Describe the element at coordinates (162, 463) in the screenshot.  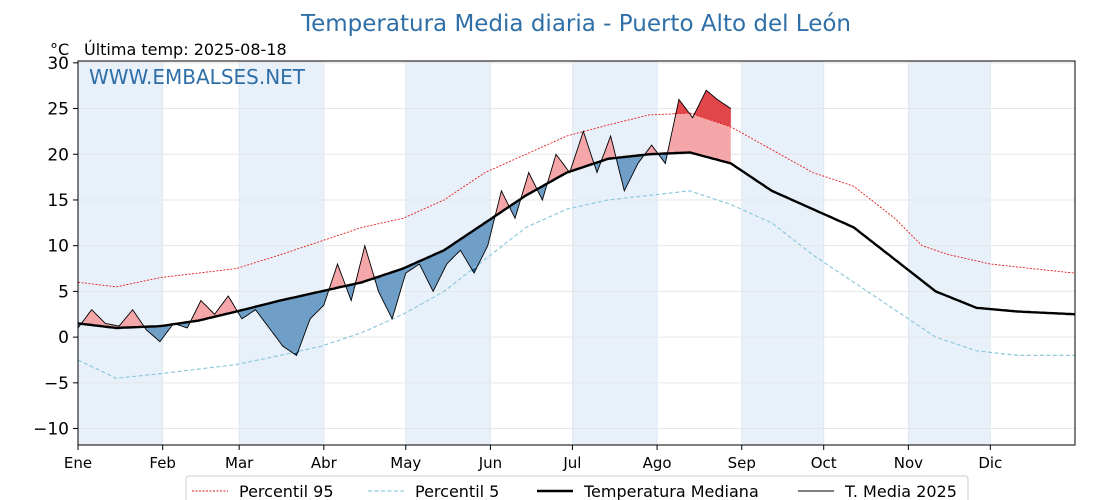
I see `x-tick-label: Feb` at that location.